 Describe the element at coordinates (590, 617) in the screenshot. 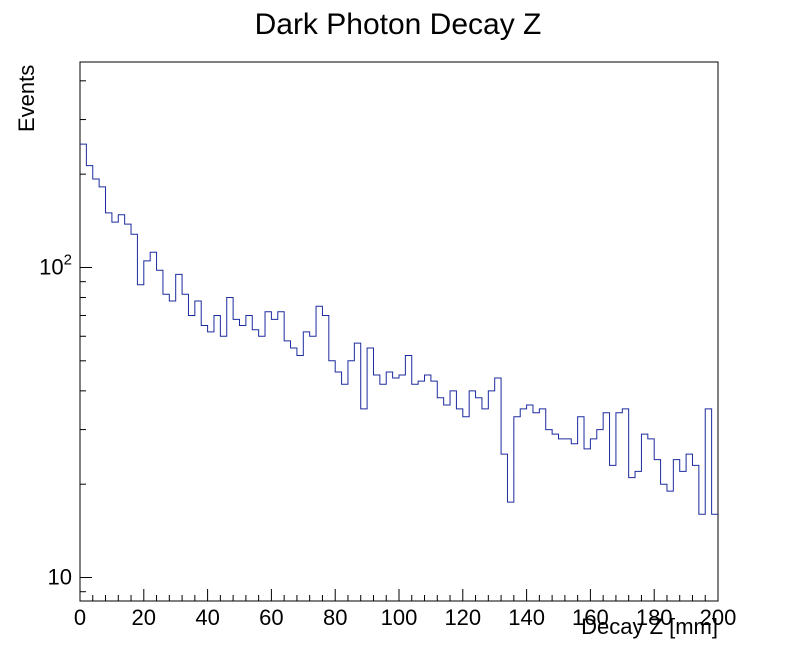

I see `x-tick-label: 160` at that location.